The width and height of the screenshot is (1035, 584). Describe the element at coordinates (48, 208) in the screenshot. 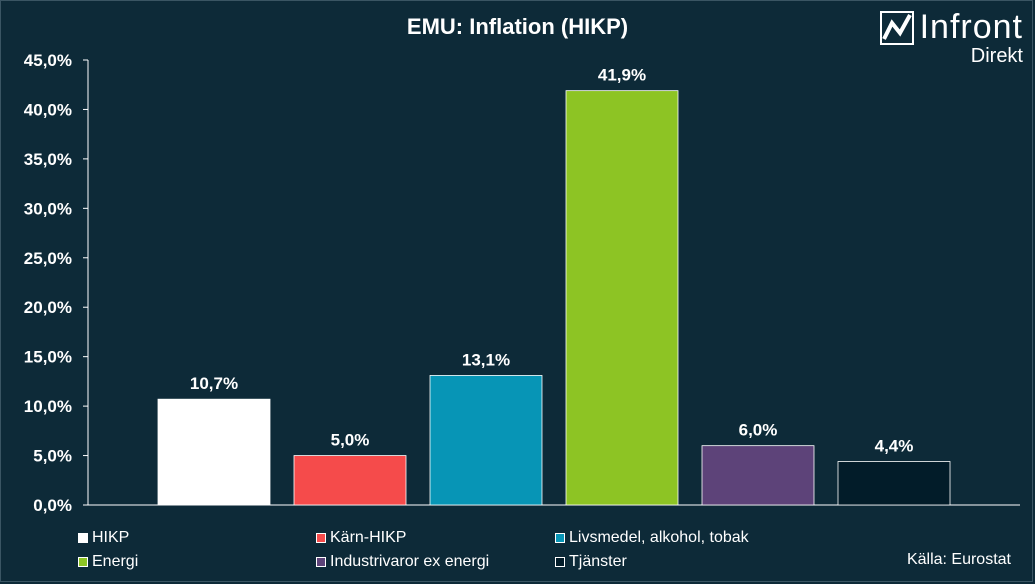

I see `y-tick-label: 30,0%` at that location.